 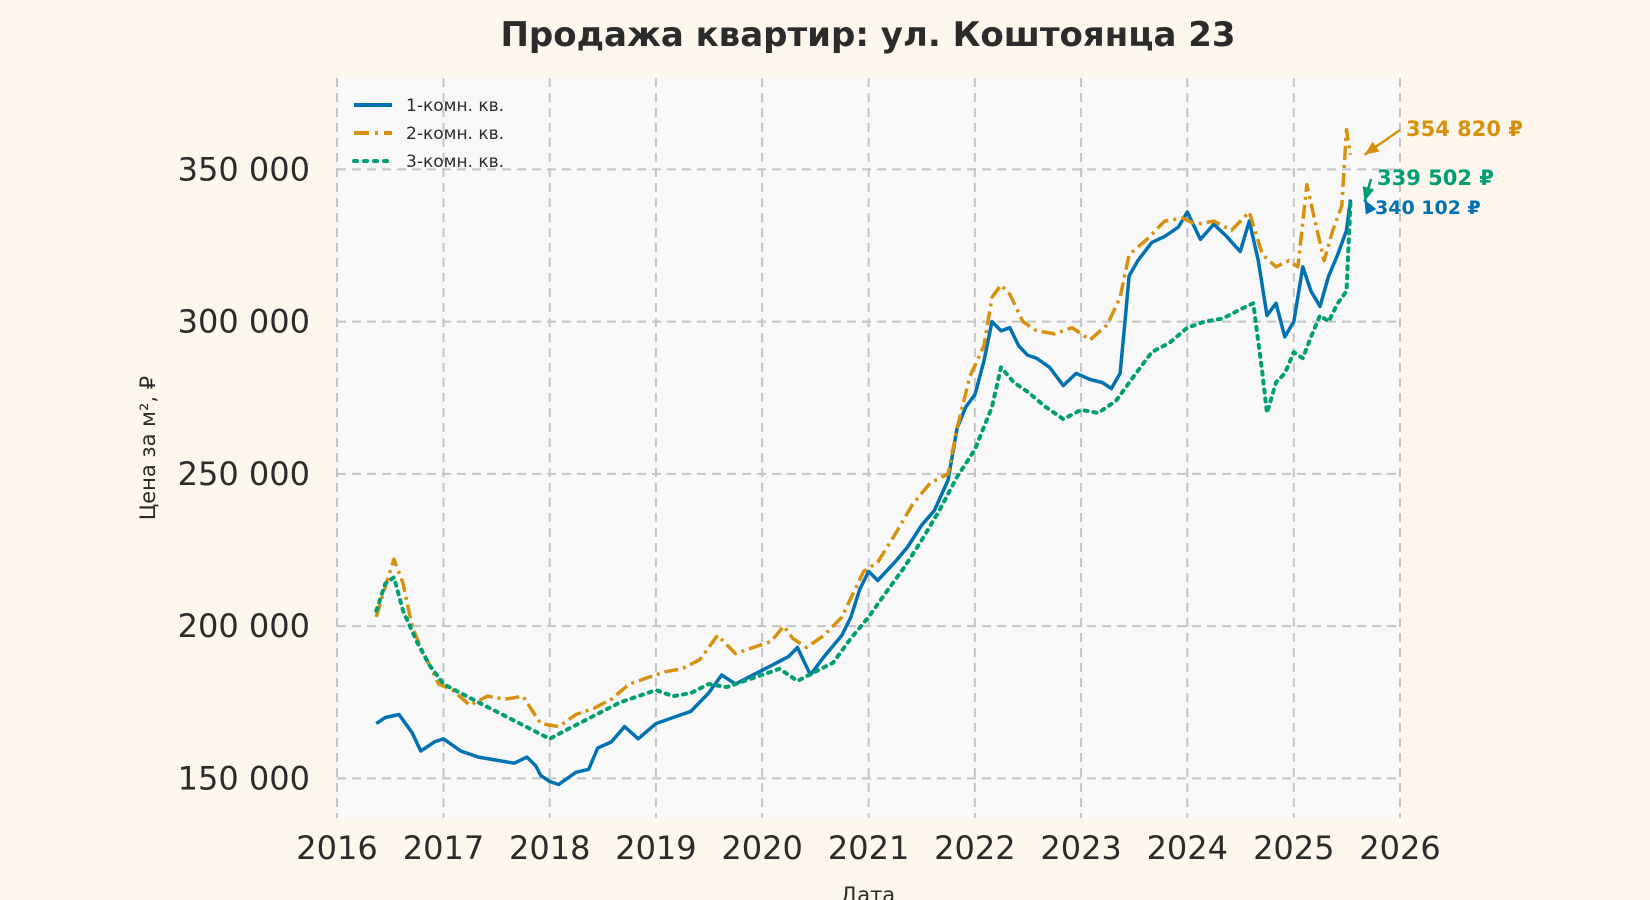 I want to click on legend-label-2: 2-комн. кв., so click(x=455, y=134).